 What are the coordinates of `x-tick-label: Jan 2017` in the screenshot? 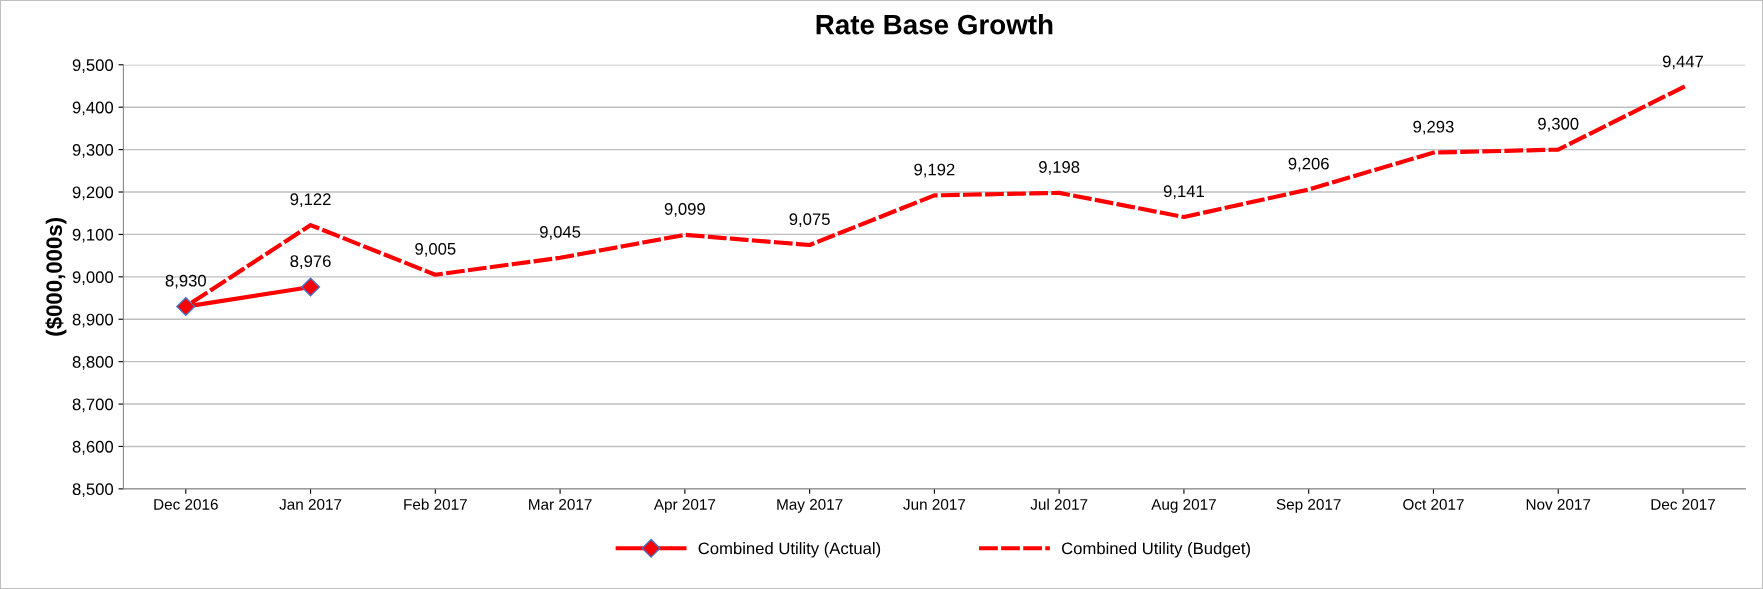 It's located at (310, 504).